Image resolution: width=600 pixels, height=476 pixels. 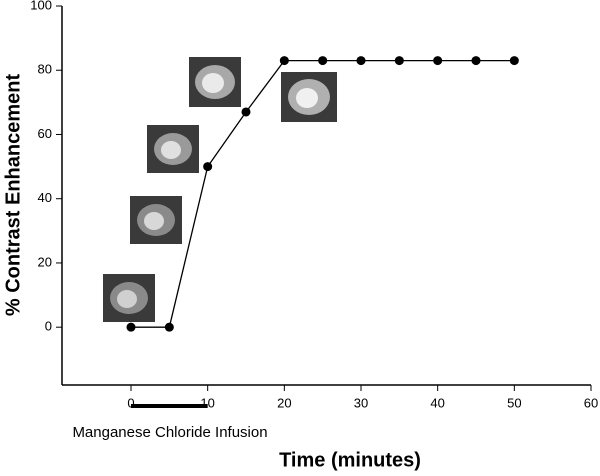 I want to click on y-axis-title: % Contrast Enhancement, so click(x=13, y=195).